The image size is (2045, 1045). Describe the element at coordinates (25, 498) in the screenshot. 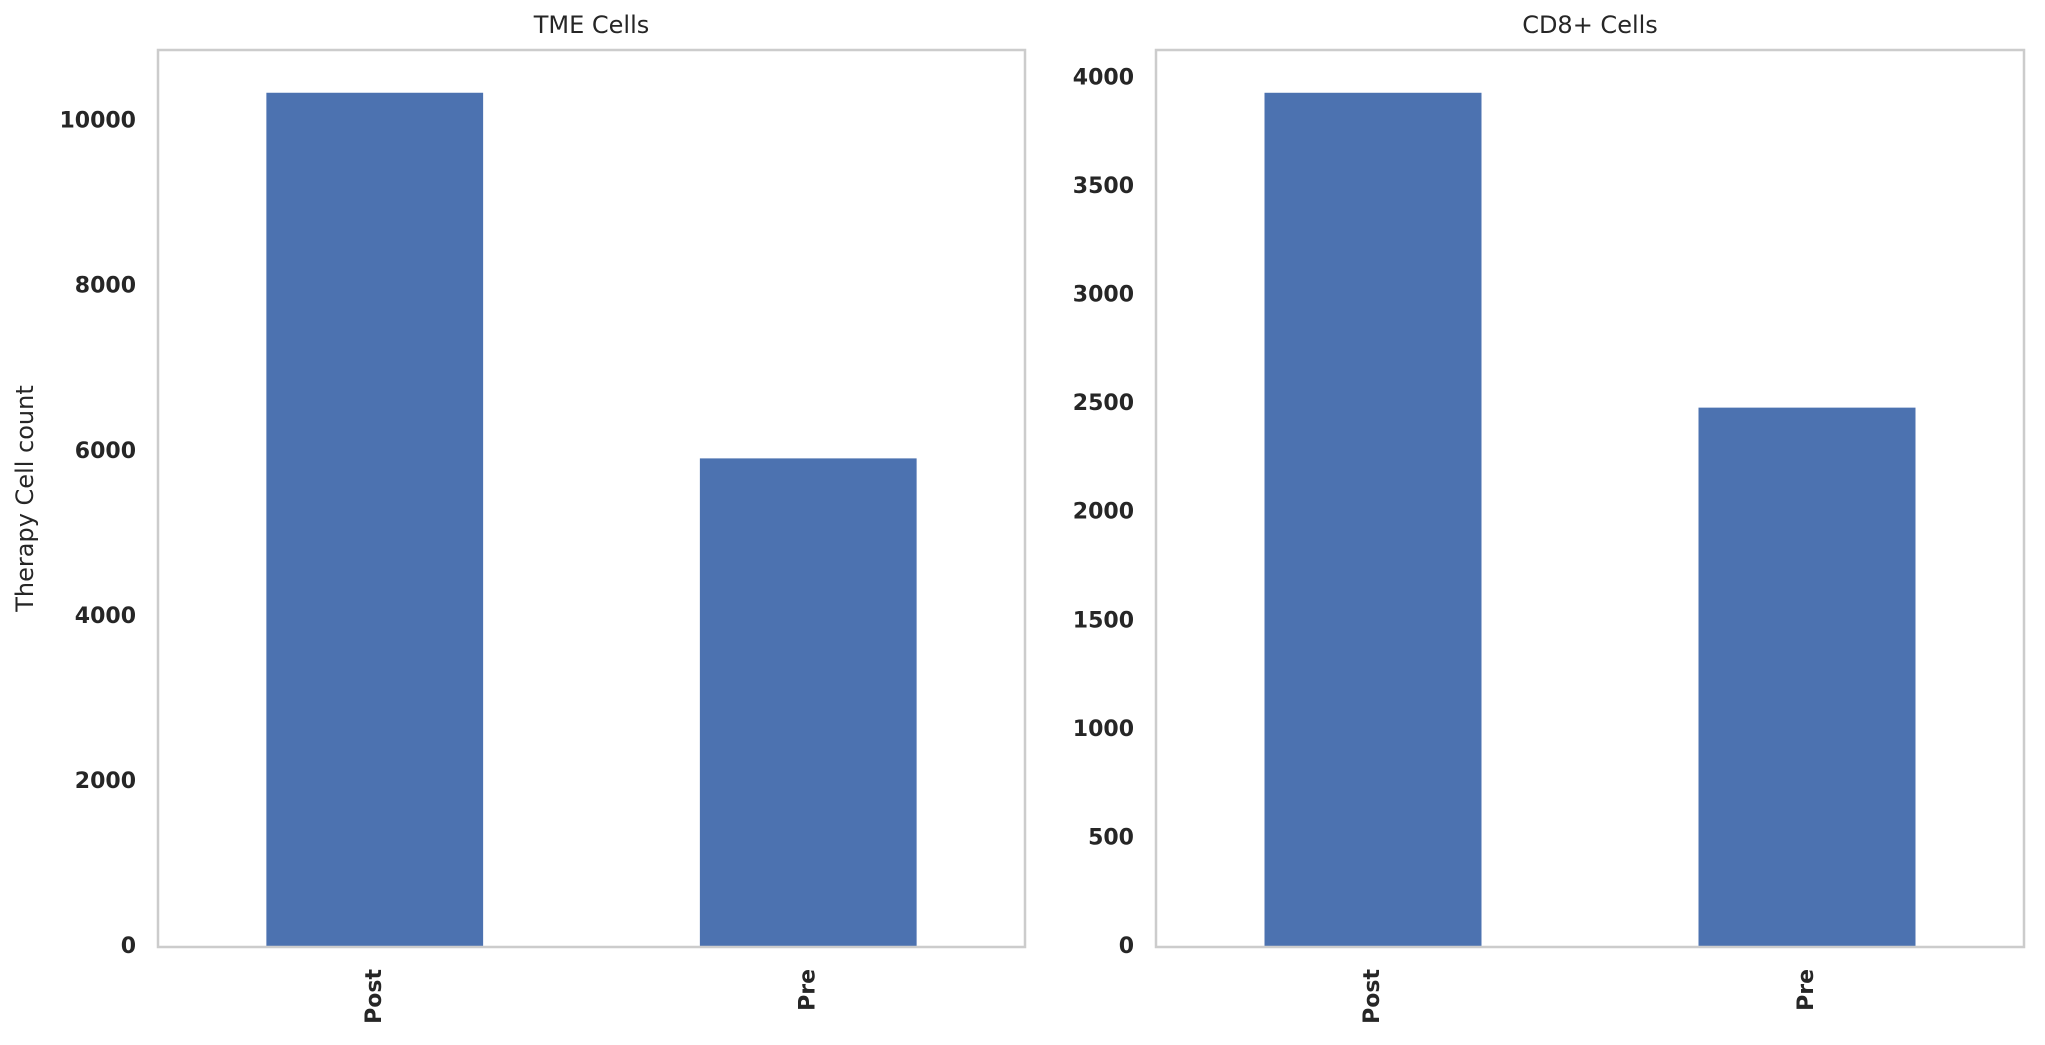

I see `y-axis-label: Therapy Cell count` at that location.